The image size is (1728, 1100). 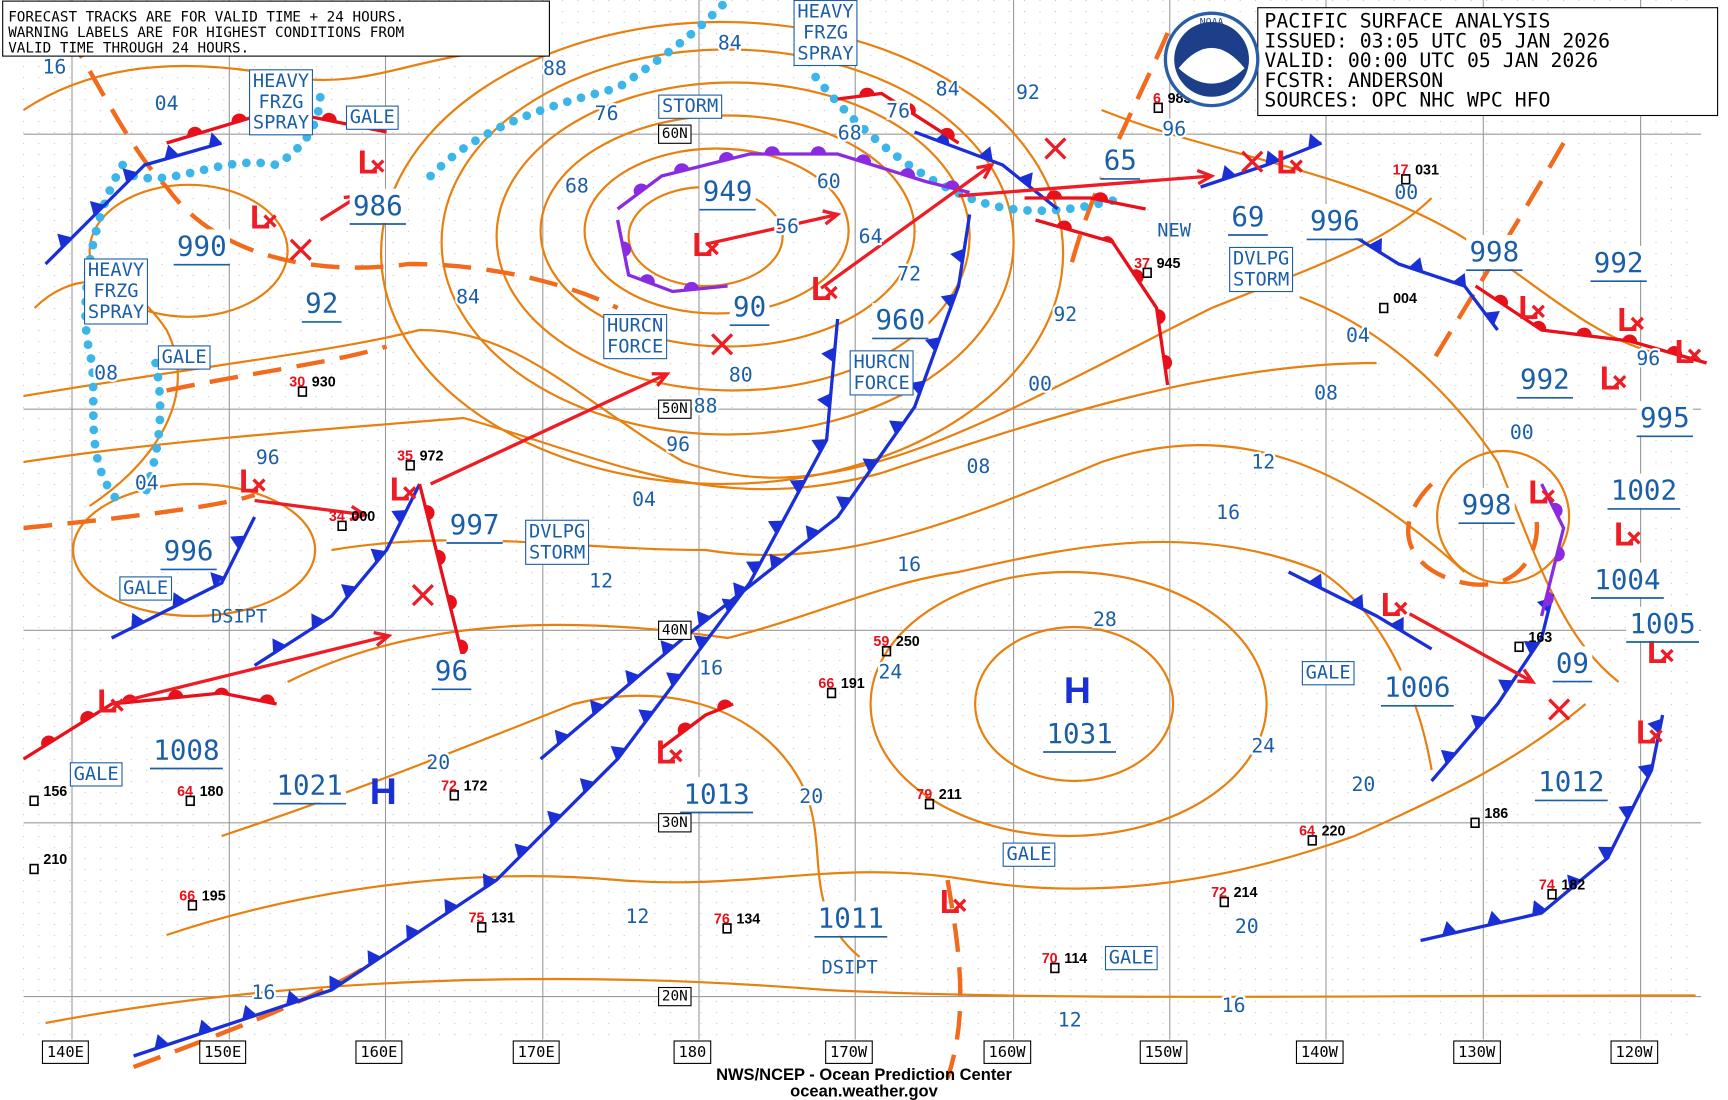 I want to click on ice-line, so click(x=970, y=144).